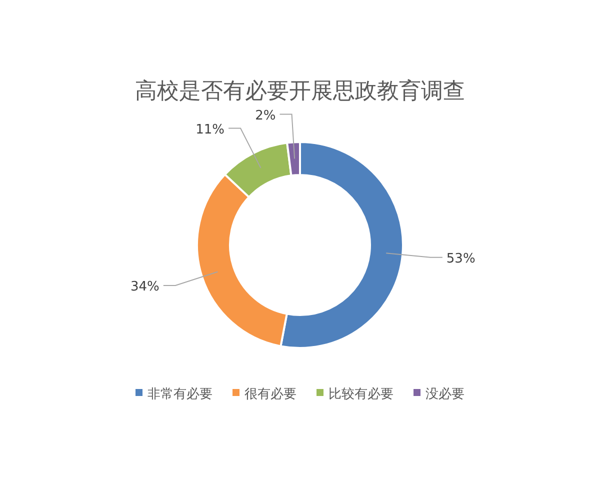 This screenshot has width=600, height=480. Describe the element at coordinates (210, 130) in the screenshot. I see `data-label: 11%` at that location.